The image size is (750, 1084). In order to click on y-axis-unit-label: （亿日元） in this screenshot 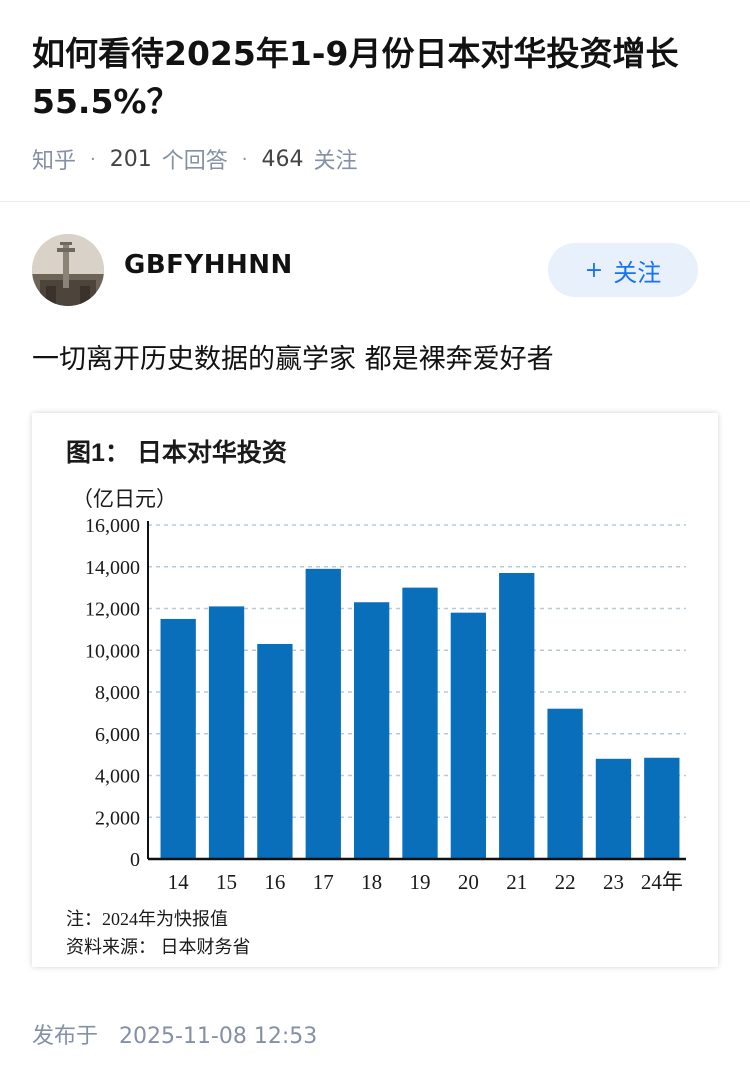, I will do `click(124, 499)`.